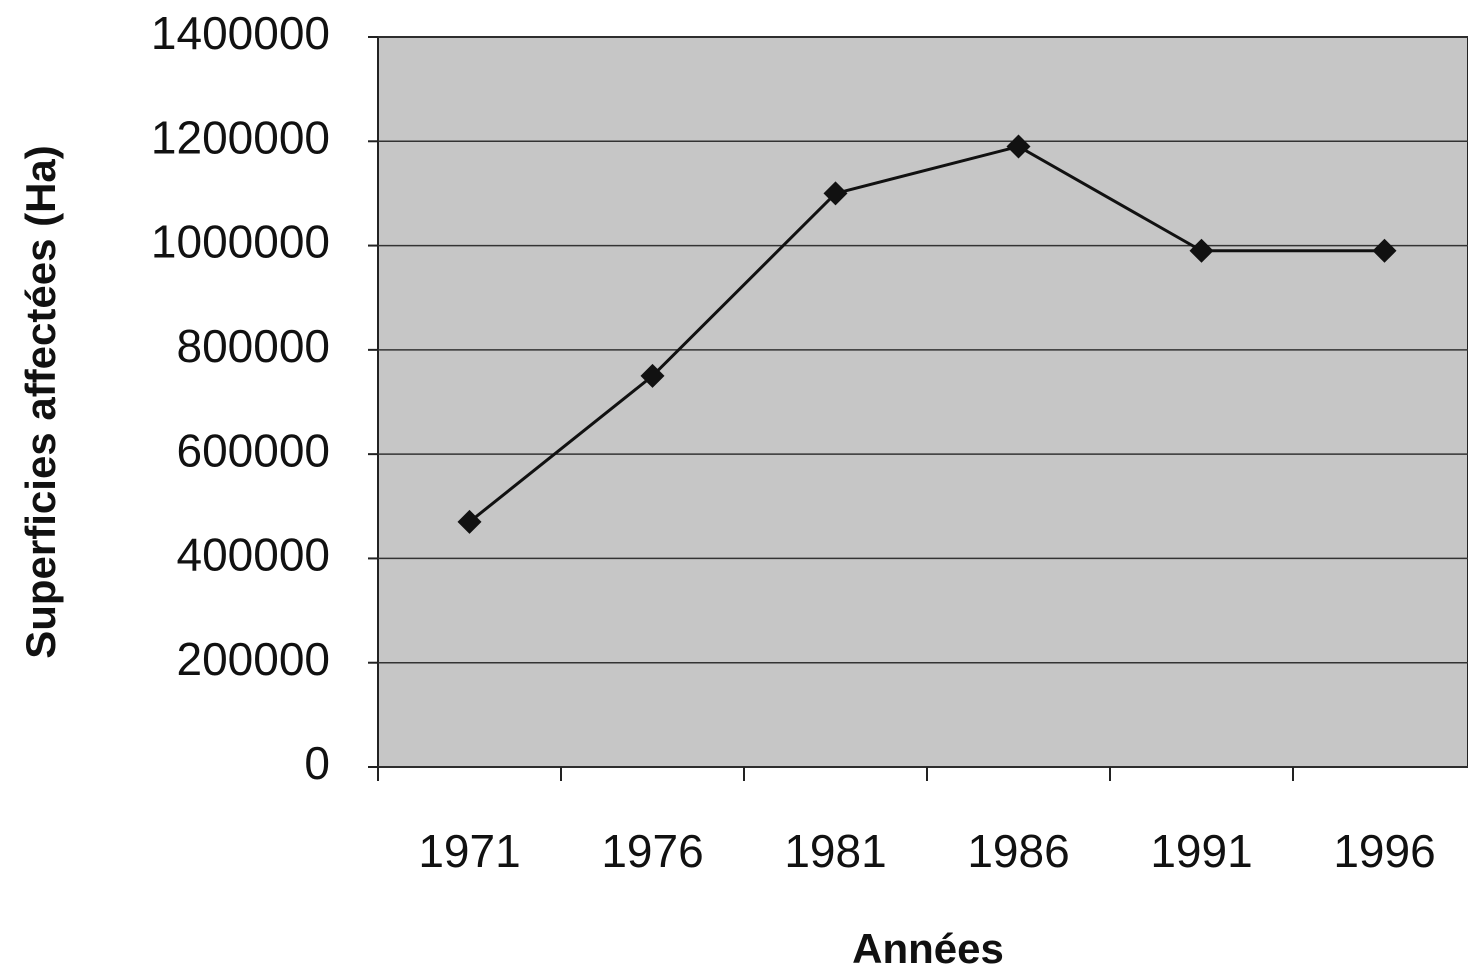 This screenshot has width=1468, height=977. Describe the element at coordinates (254, 555) in the screenshot. I see `y-tick-label: 400000` at that location.